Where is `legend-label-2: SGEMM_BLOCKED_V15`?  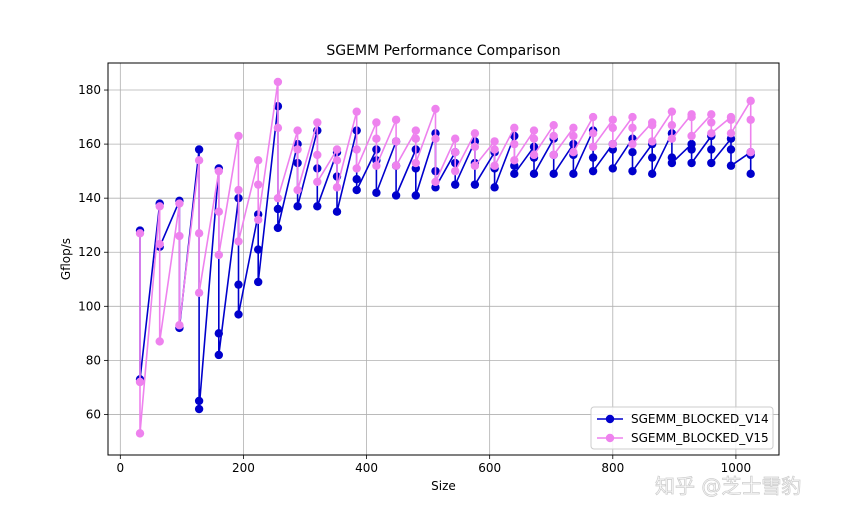
legend-label-2: SGEMM_BLOCKED_V15 is located at coordinates (700, 438).